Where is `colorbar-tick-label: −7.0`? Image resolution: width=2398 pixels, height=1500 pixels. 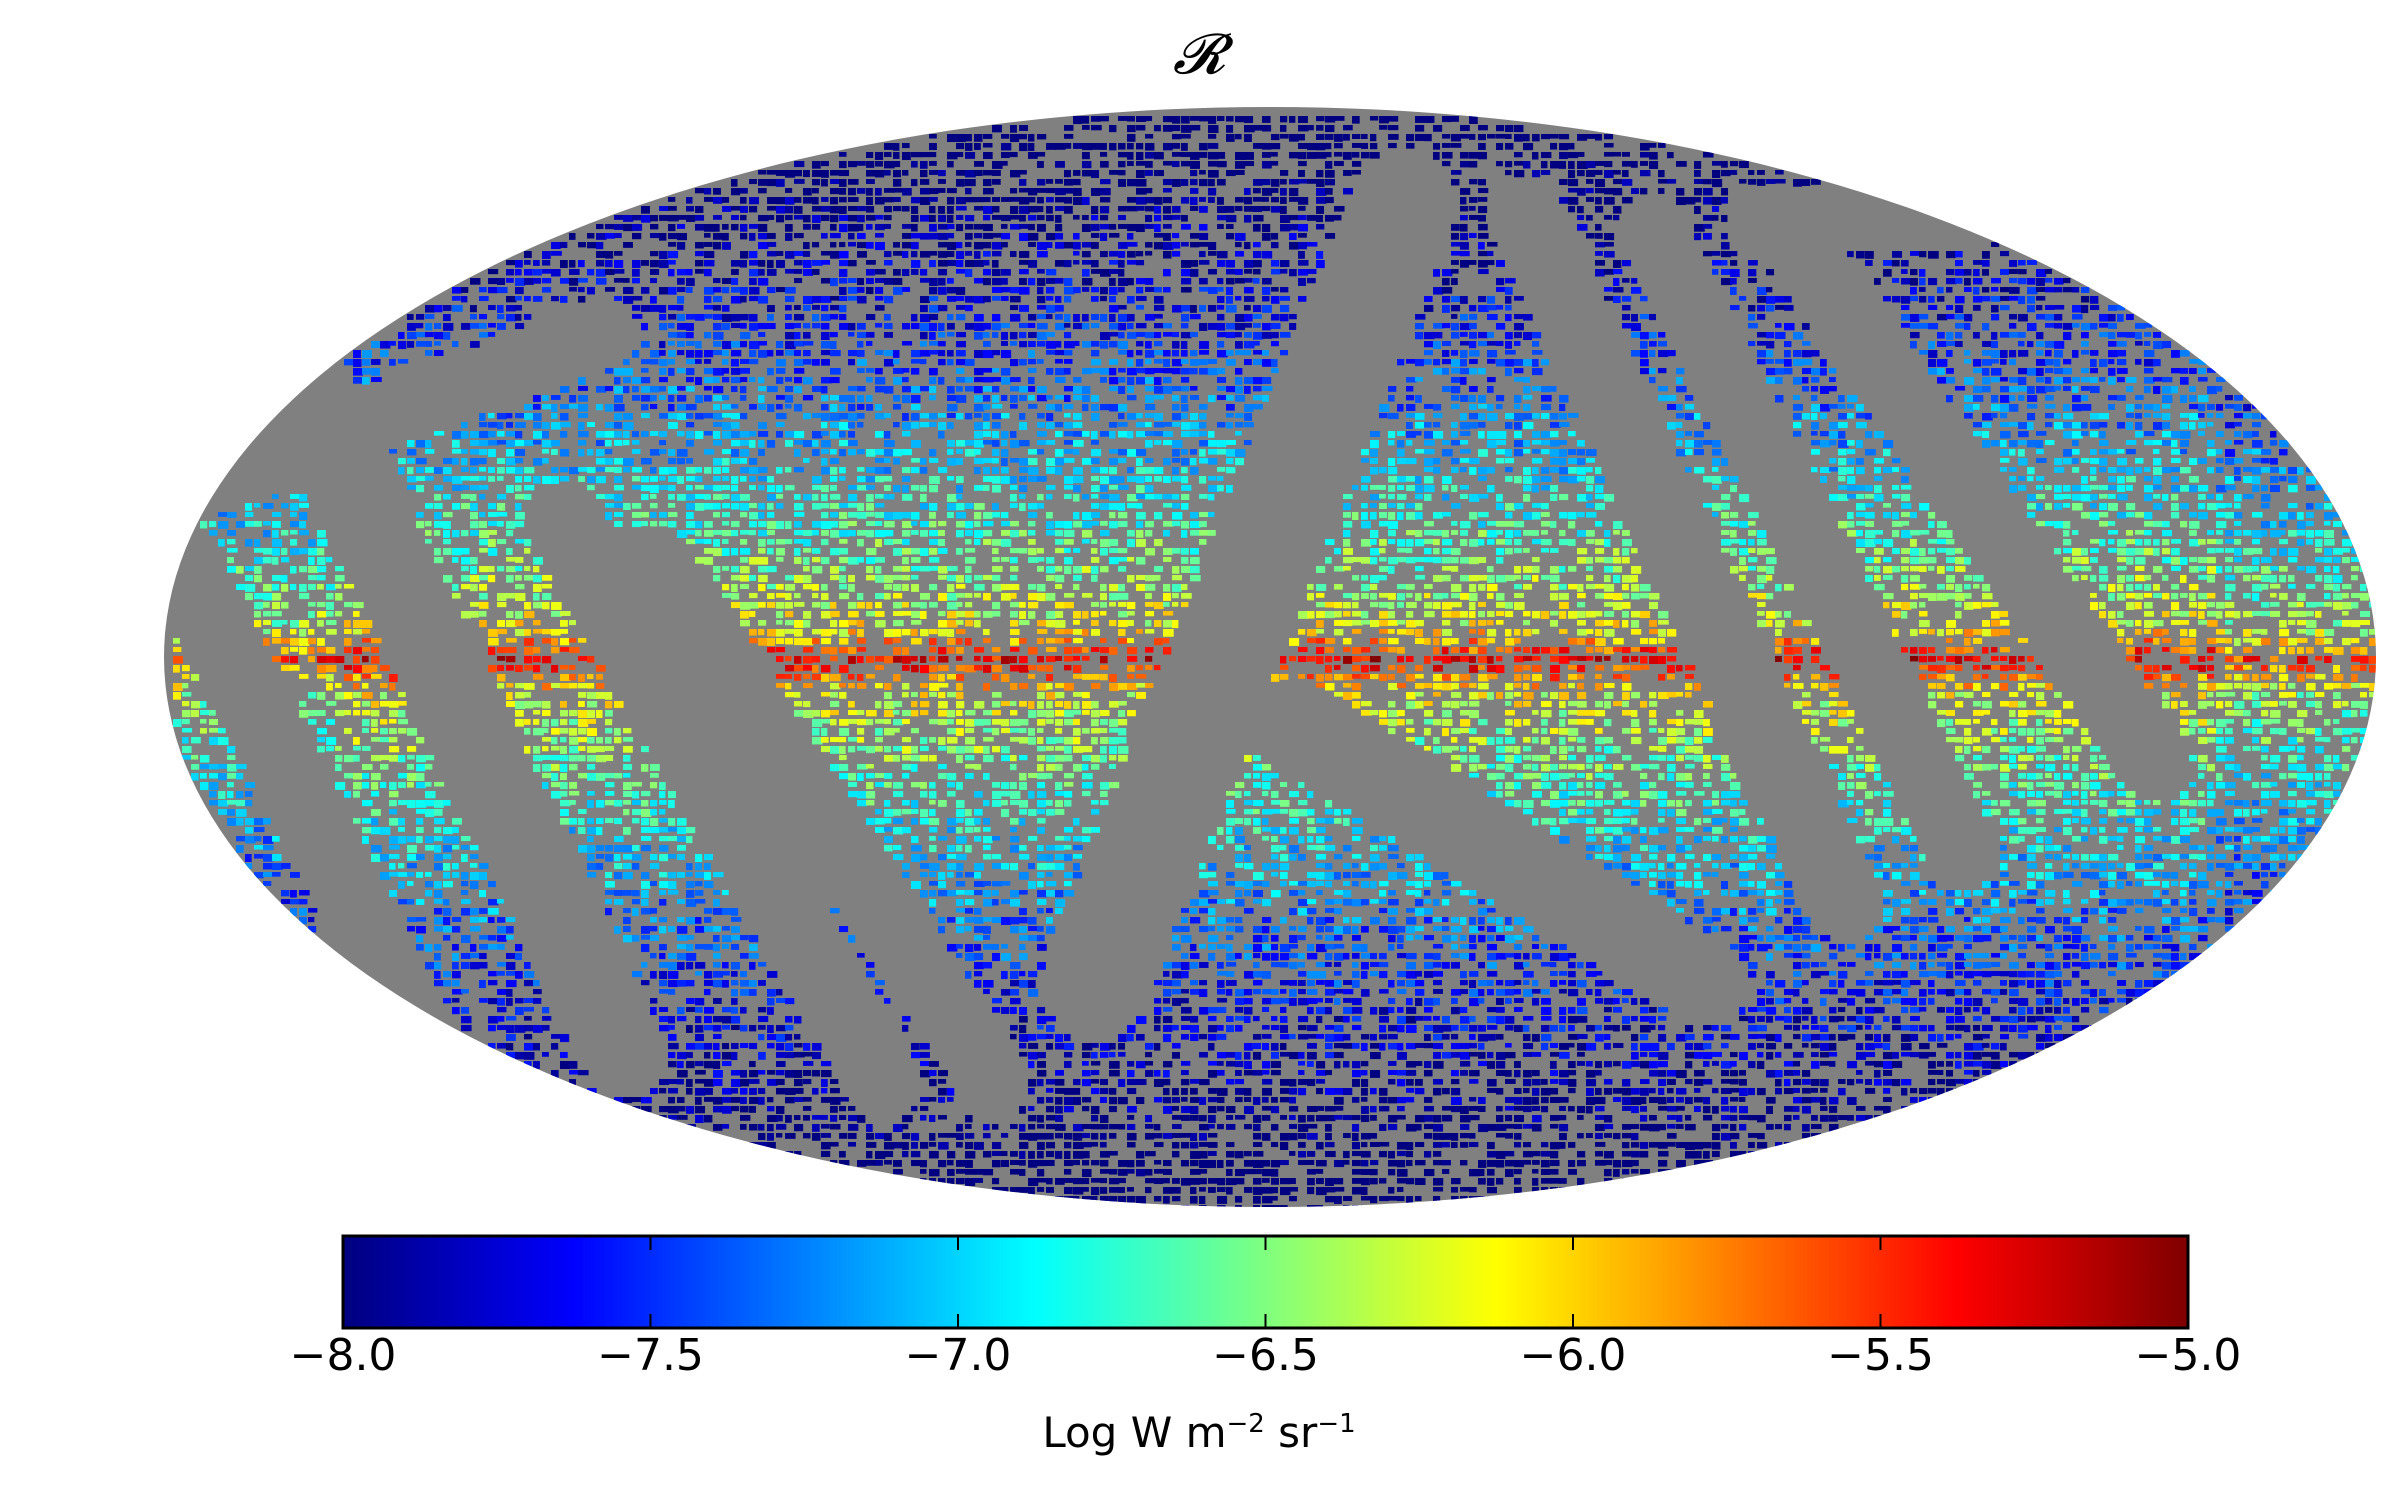 colorbar-tick-label: −7.0 is located at coordinates (958, 1355).